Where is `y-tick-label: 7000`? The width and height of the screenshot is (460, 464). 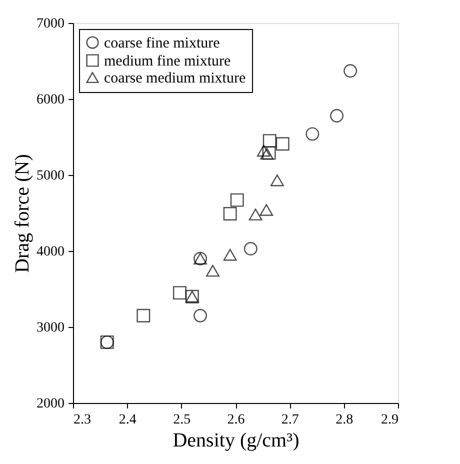 y-tick-label: 7000 is located at coordinates (50, 24).